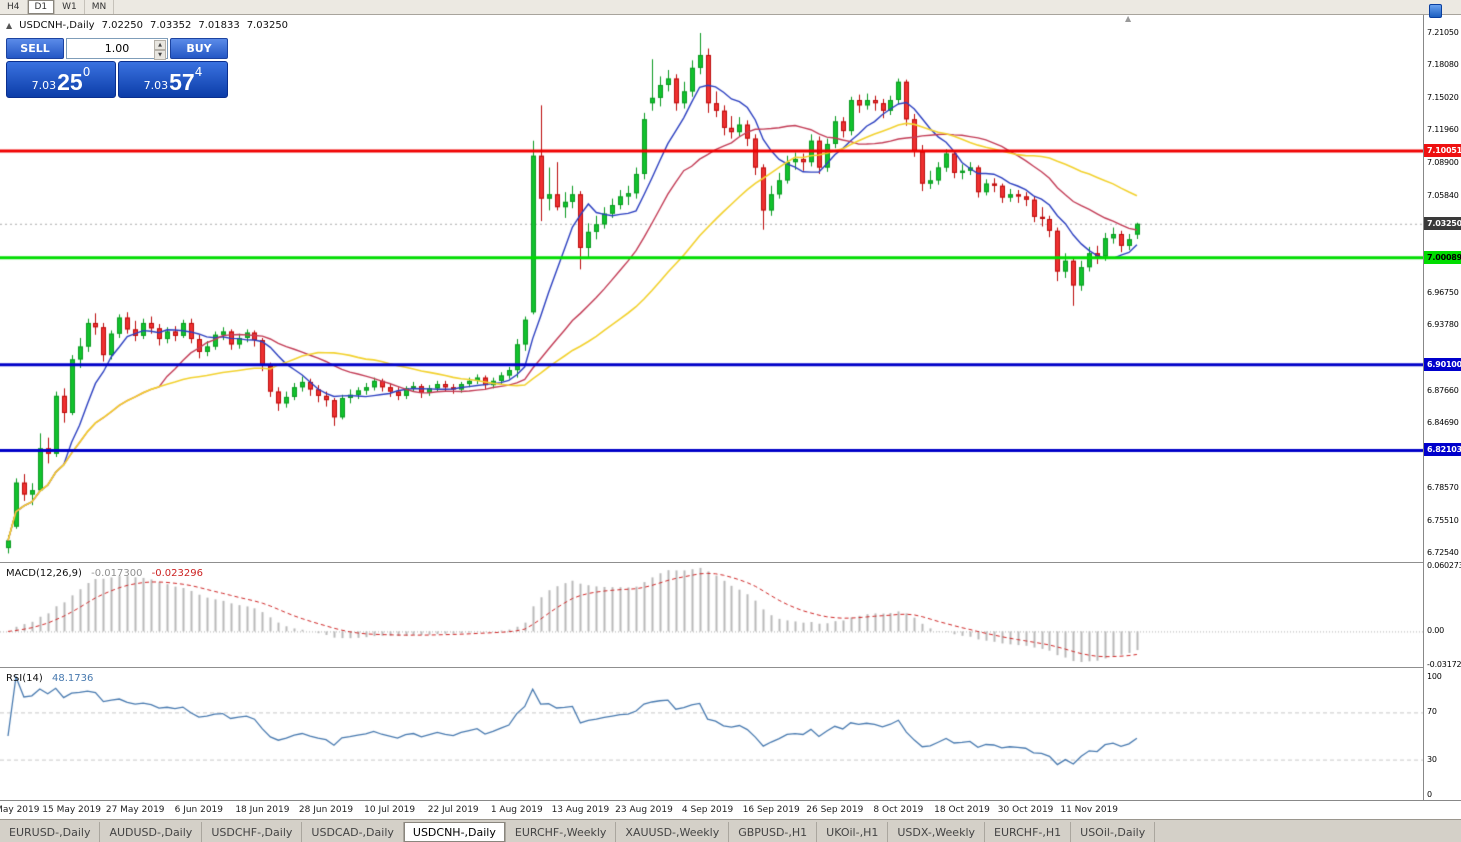 This screenshot has width=1461, height=842. I want to click on chart-tab: EURCHF-,Weekly, so click(561, 832).